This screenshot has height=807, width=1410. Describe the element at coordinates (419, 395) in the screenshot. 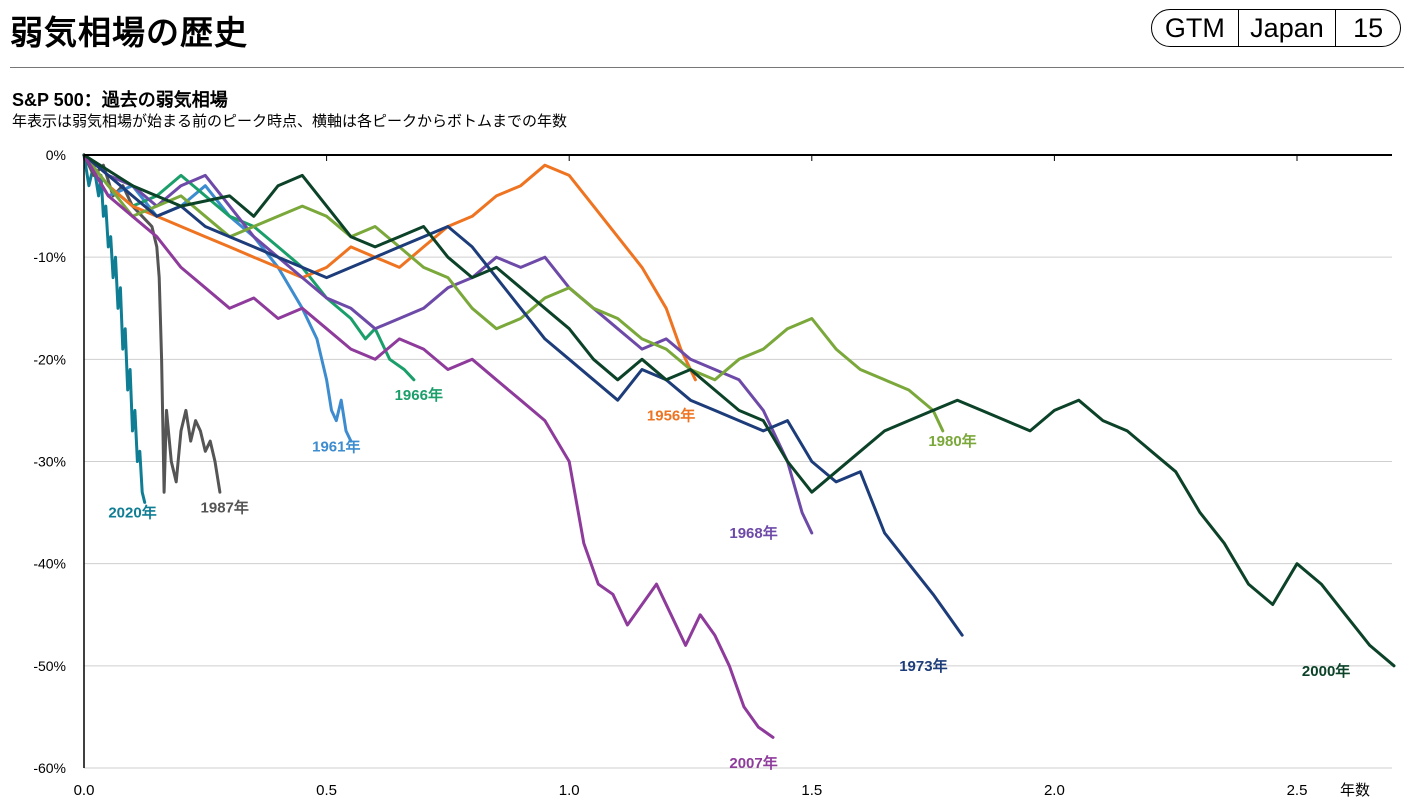

I see `series-label: 1966年` at that location.